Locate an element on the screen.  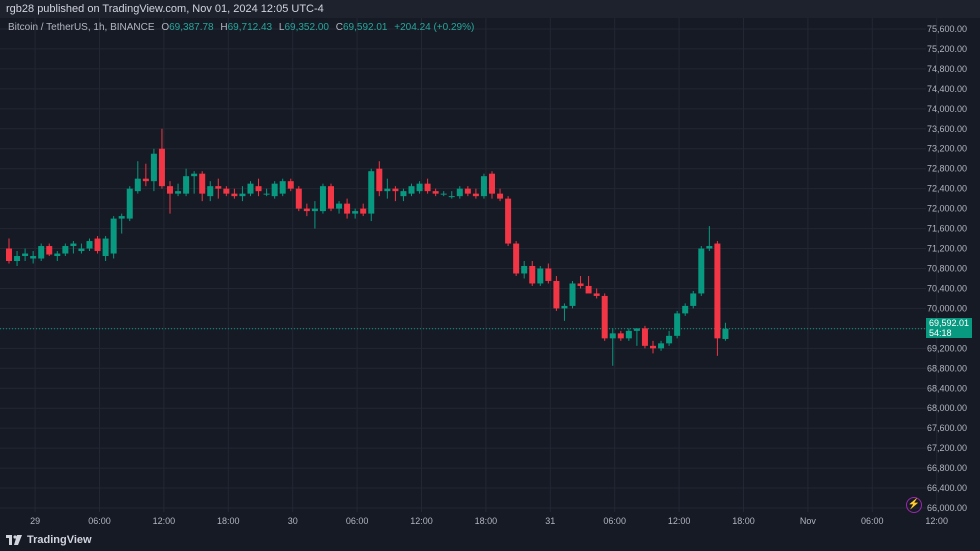
tradingview-logo: TradingView is located at coordinates (49, 540).